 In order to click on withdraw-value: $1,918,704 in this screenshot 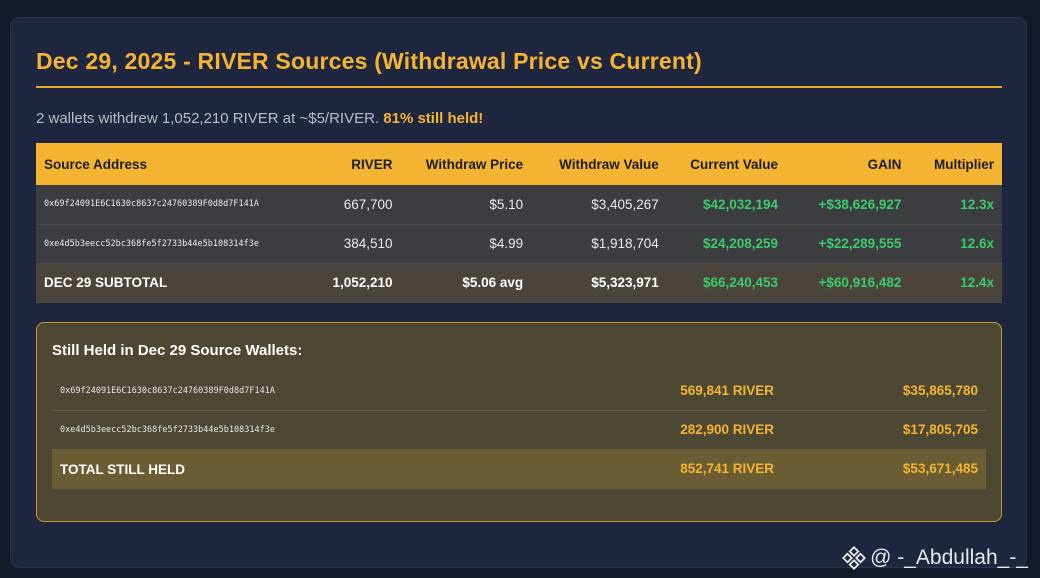, I will do `click(599, 244)`.